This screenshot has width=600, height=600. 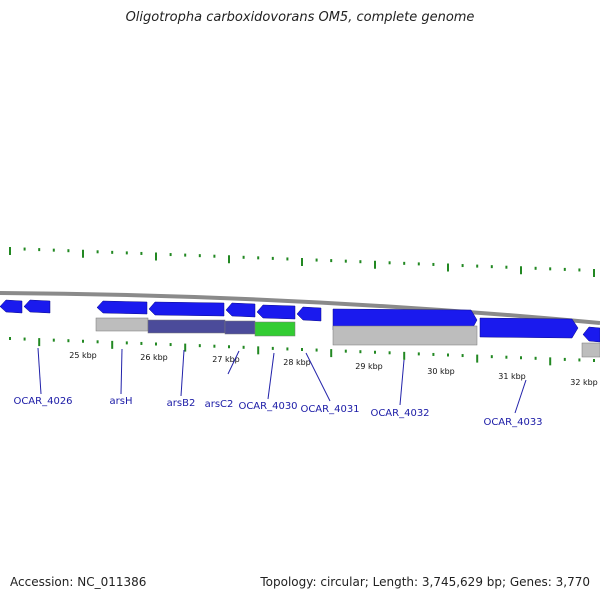 I want to click on kbp-tick-label: 29 kbp, so click(x=369, y=366).